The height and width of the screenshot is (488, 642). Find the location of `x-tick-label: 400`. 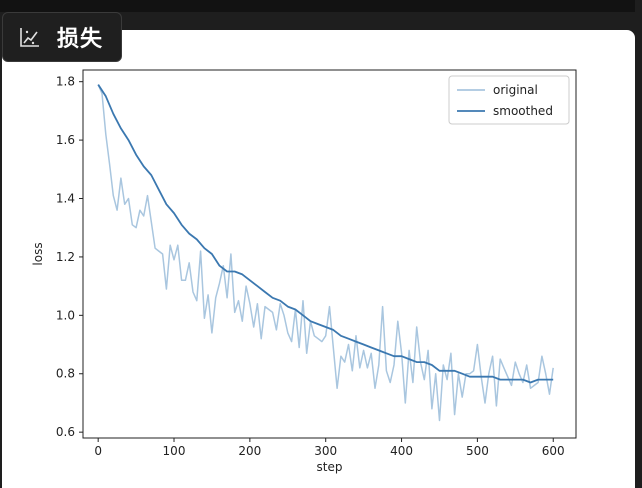

x-tick-label: 400 is located at coordinates (401, 451).